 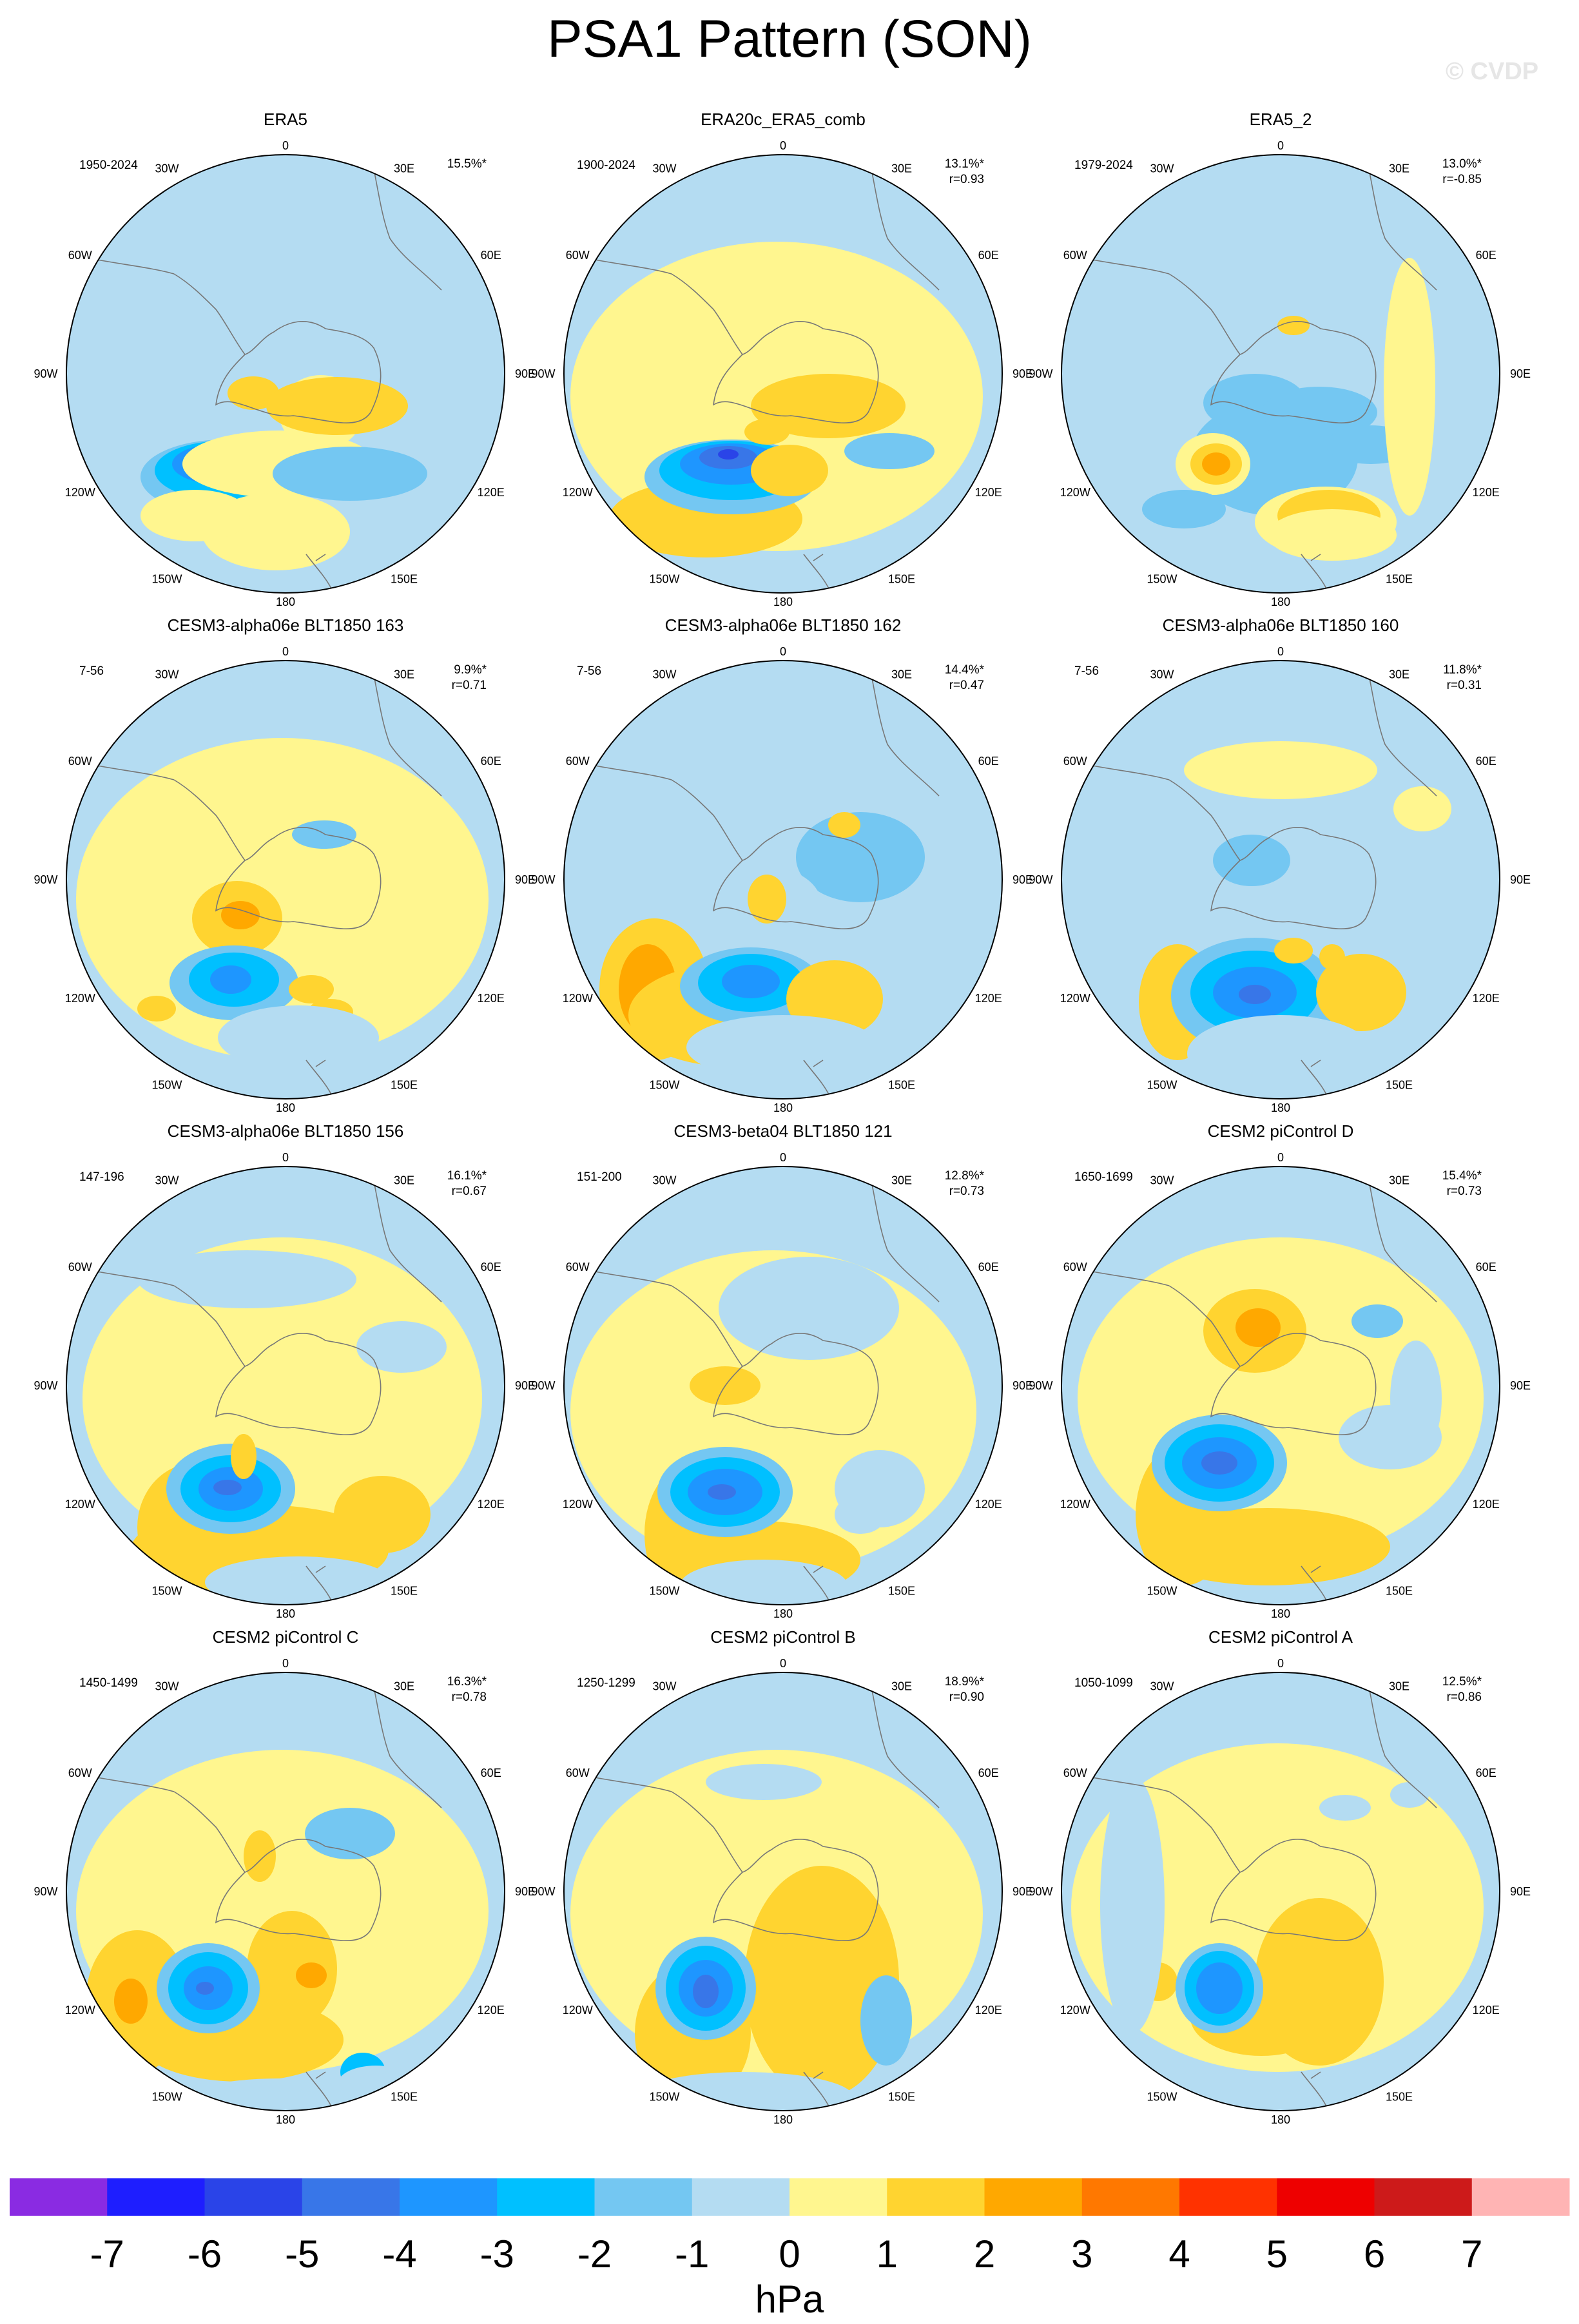 What do you see at coordinates (783, 625) in the screenshot?
I see `panel-title: CESM3-alpha06e BLT1850 162` at bounding box center [783, 625].